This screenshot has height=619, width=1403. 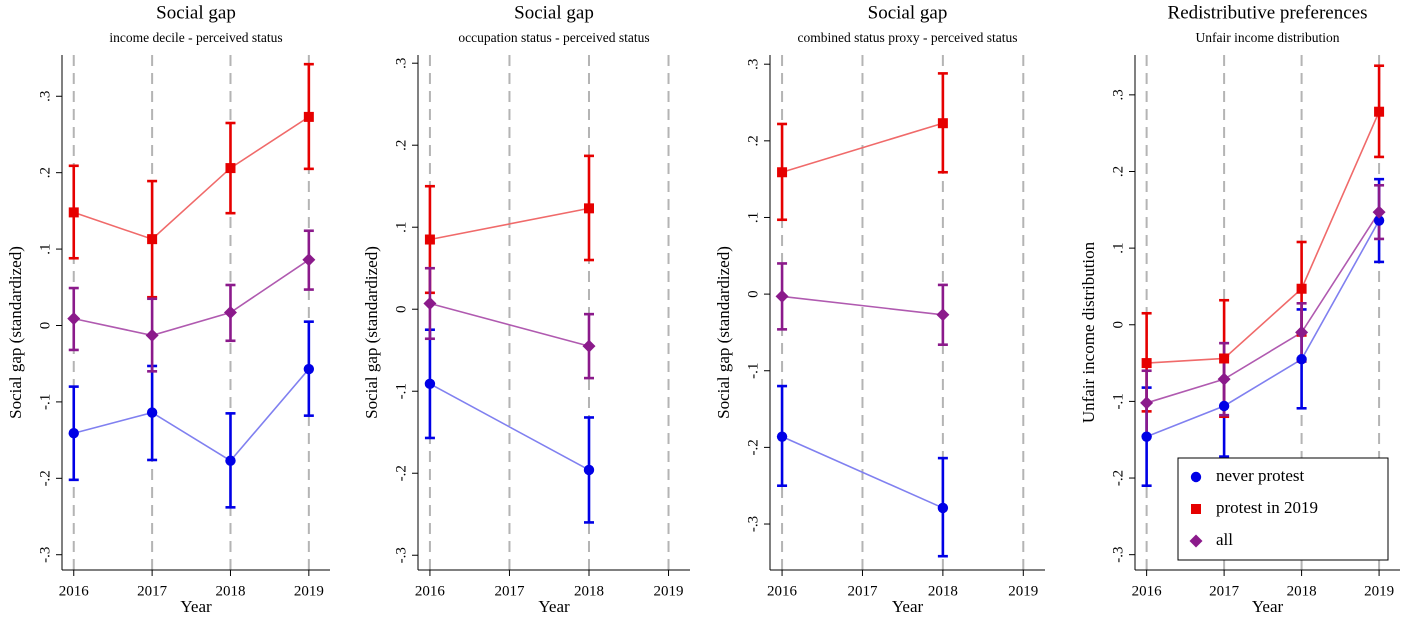 What do you see at coordinates (907, 37) in the screenshot?
I see `panel-subtitle: combined status proxy - perceived status` at bounding box center [907, 37].